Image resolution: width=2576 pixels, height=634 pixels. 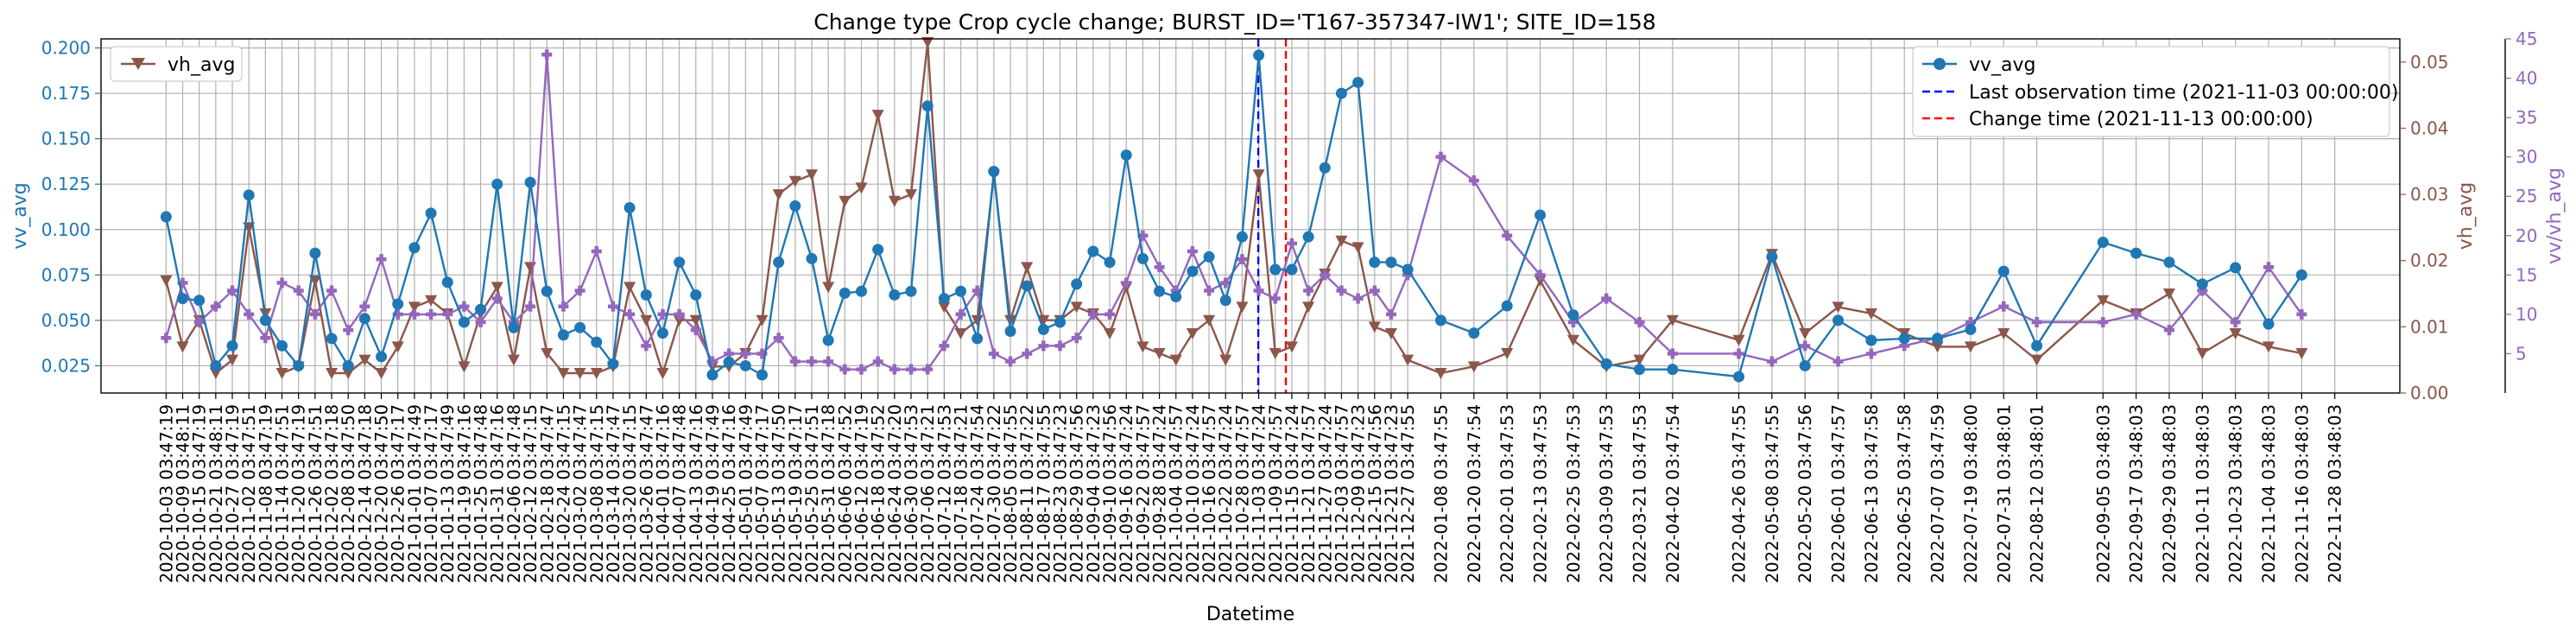 What do you see at coordinates (299, 493) in the screenshot?
I see `x-tick-label: 2020-11-20 03:47:19` at bounding box center [299, 493].